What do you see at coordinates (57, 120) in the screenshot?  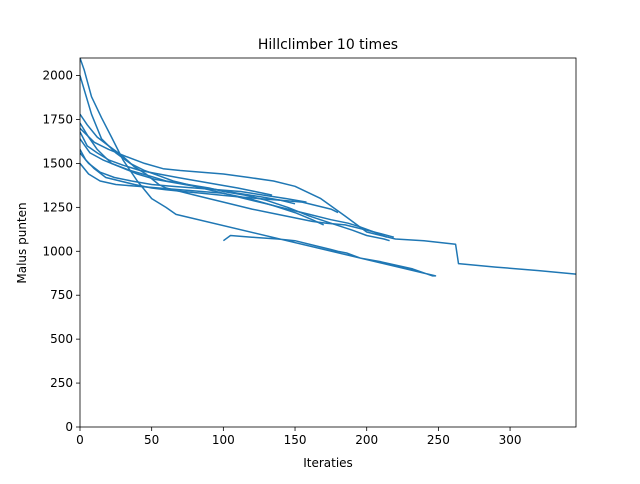 I see `y-tick-label: 1750` at bounding box center [57, 120].